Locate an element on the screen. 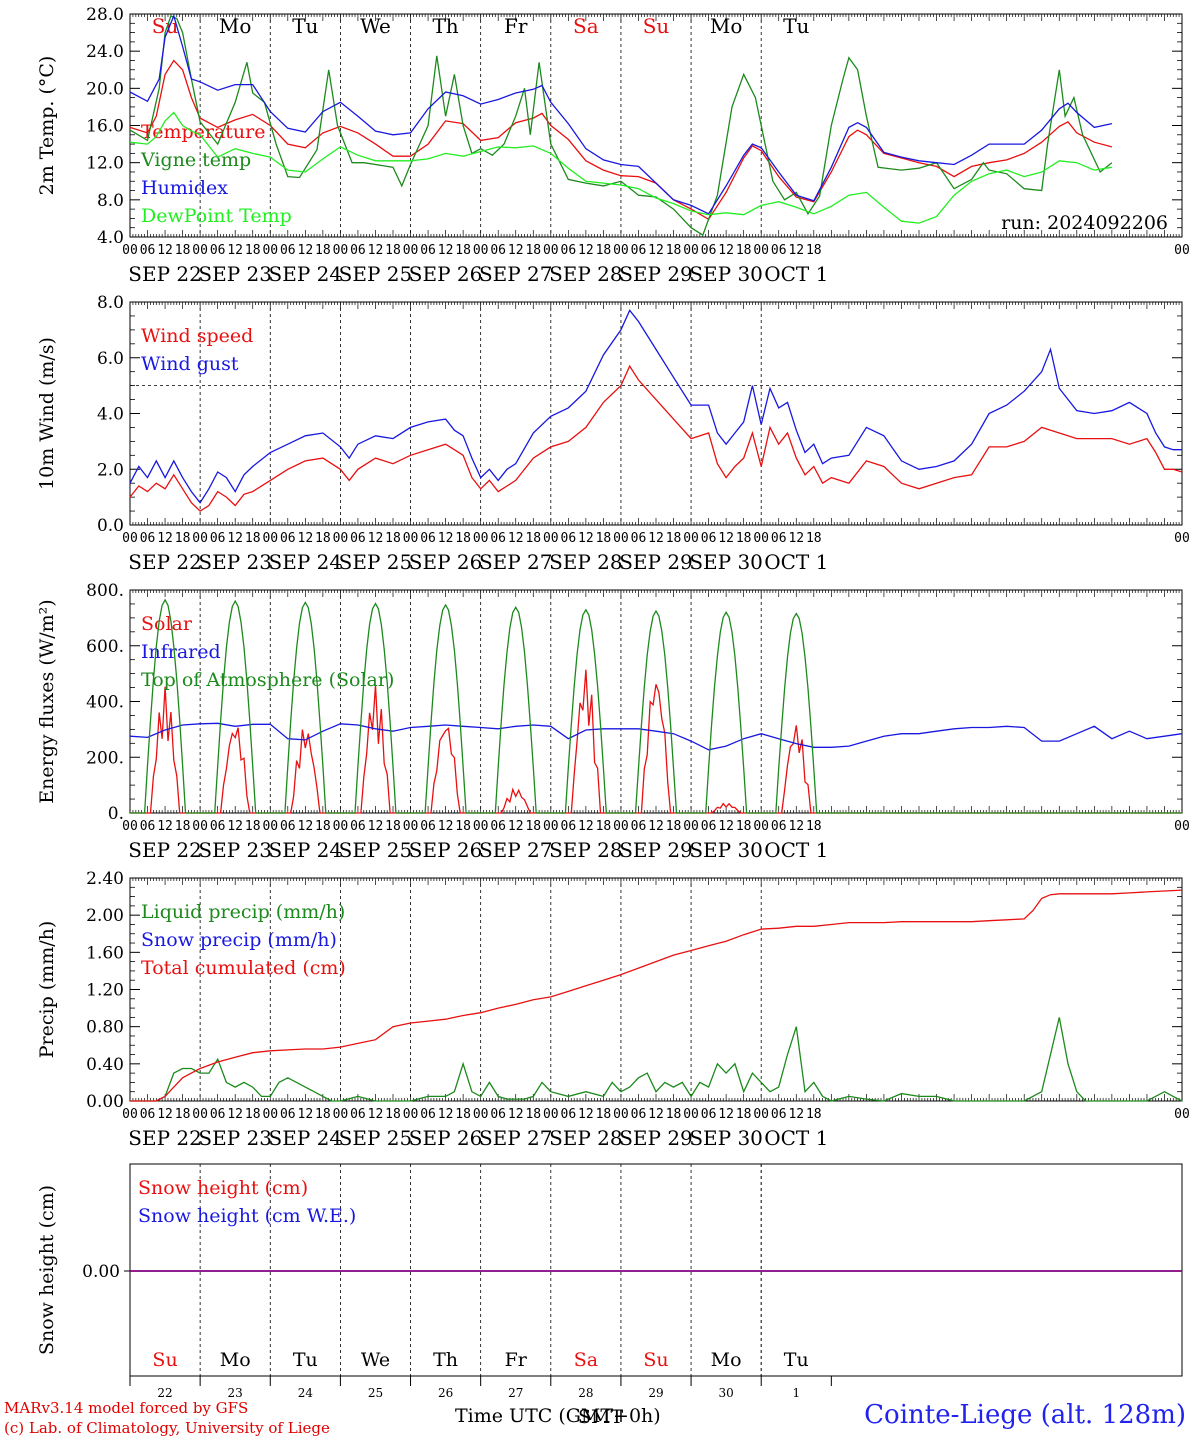  panel-frame is located at coordinates (656, 125).